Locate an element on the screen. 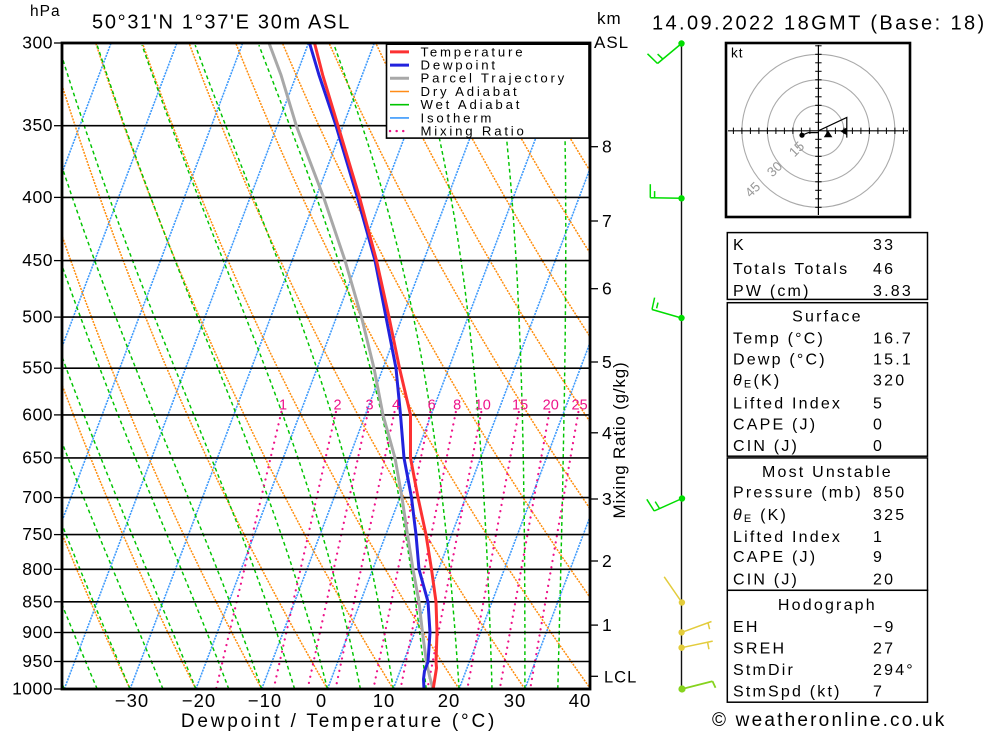 The width and height of the screenshot is (1000, 738). svg-text: PW (cm) is located at coordinates (772, 291).